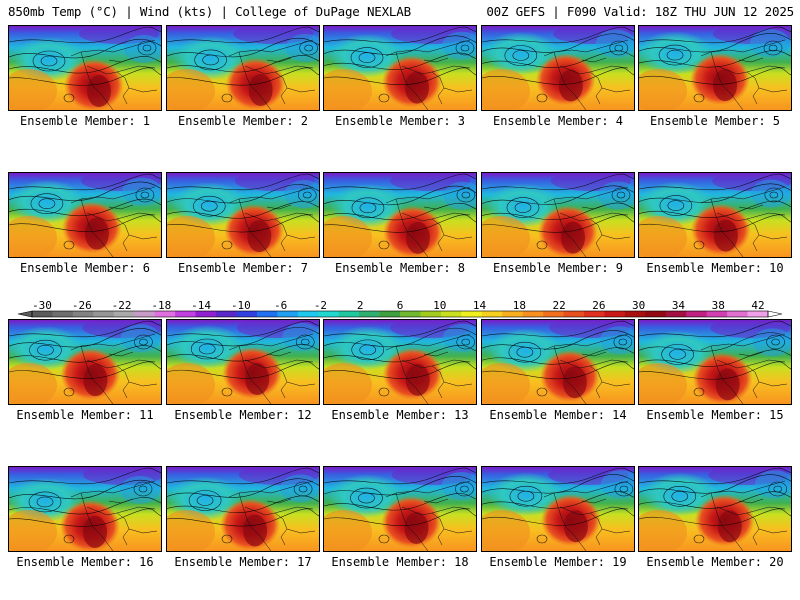  What do you see at coordinates (558, 268) in the screenshot?
I see `member-caption: Ensemble Member: 9` at bounding box center [558, 268].